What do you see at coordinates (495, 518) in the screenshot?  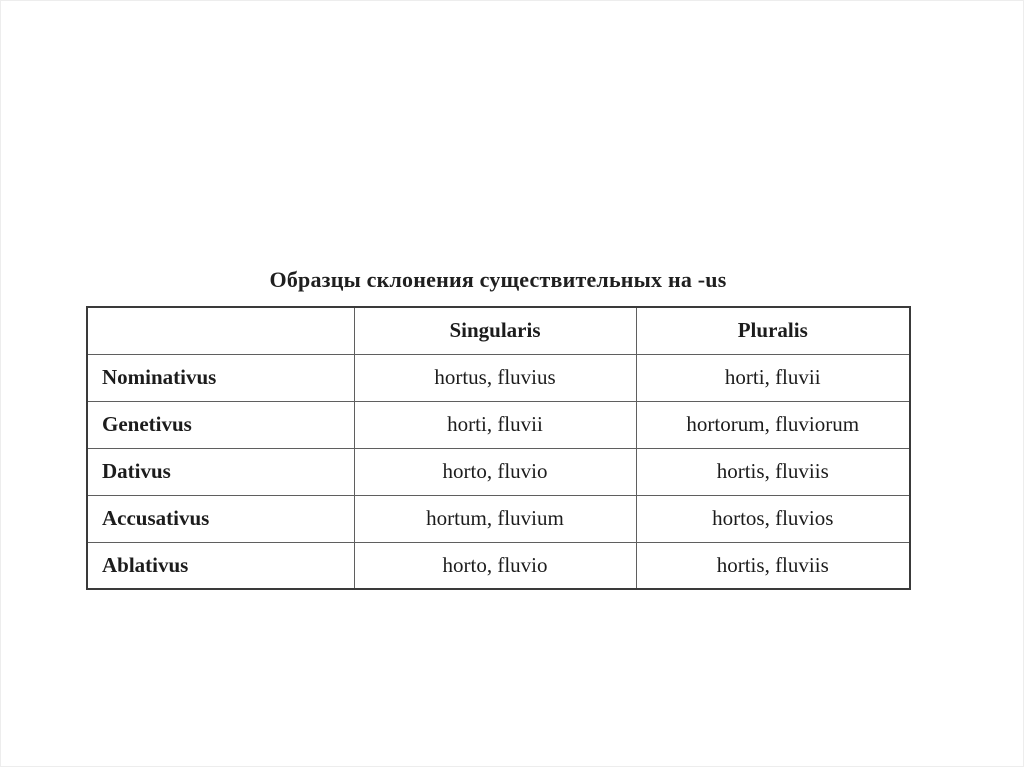 I see `cell-singularis: hortum, fluvium` at bounding box center [495, 518].